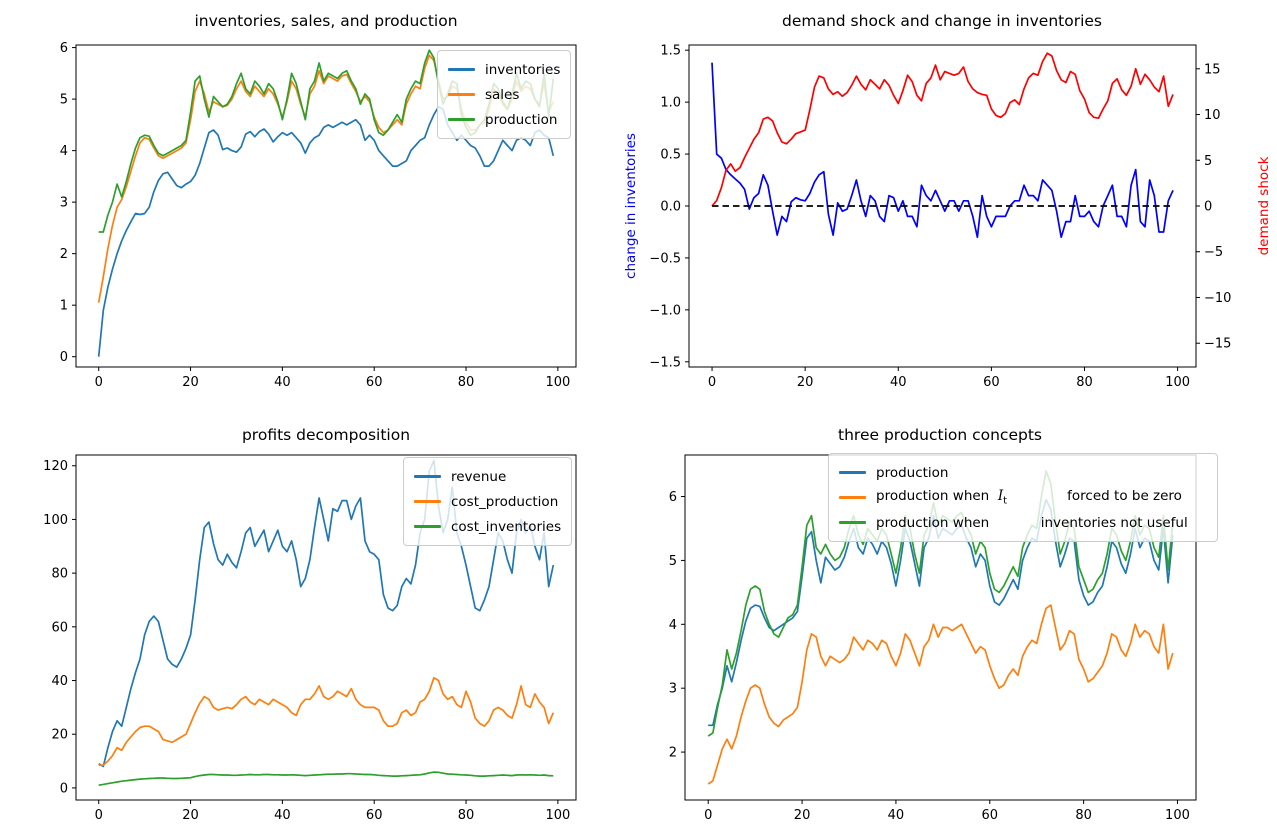 This screenshot has width=1277, height=834. I want to click on y-tick-label: 6, so click(673, 497).